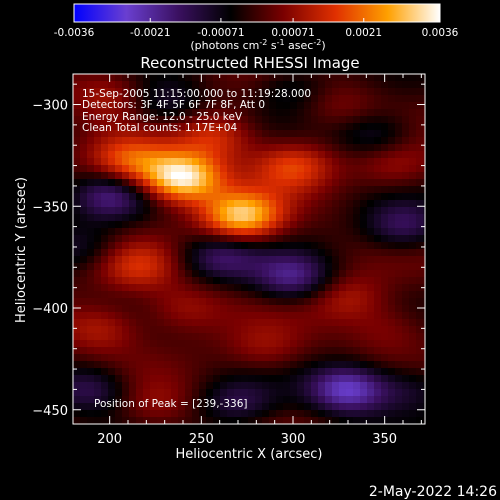  I want to click on annotation-detectors: Detectors: 3F 4F 5F 6F 7F 8F, Att 0, so click(173, 105).